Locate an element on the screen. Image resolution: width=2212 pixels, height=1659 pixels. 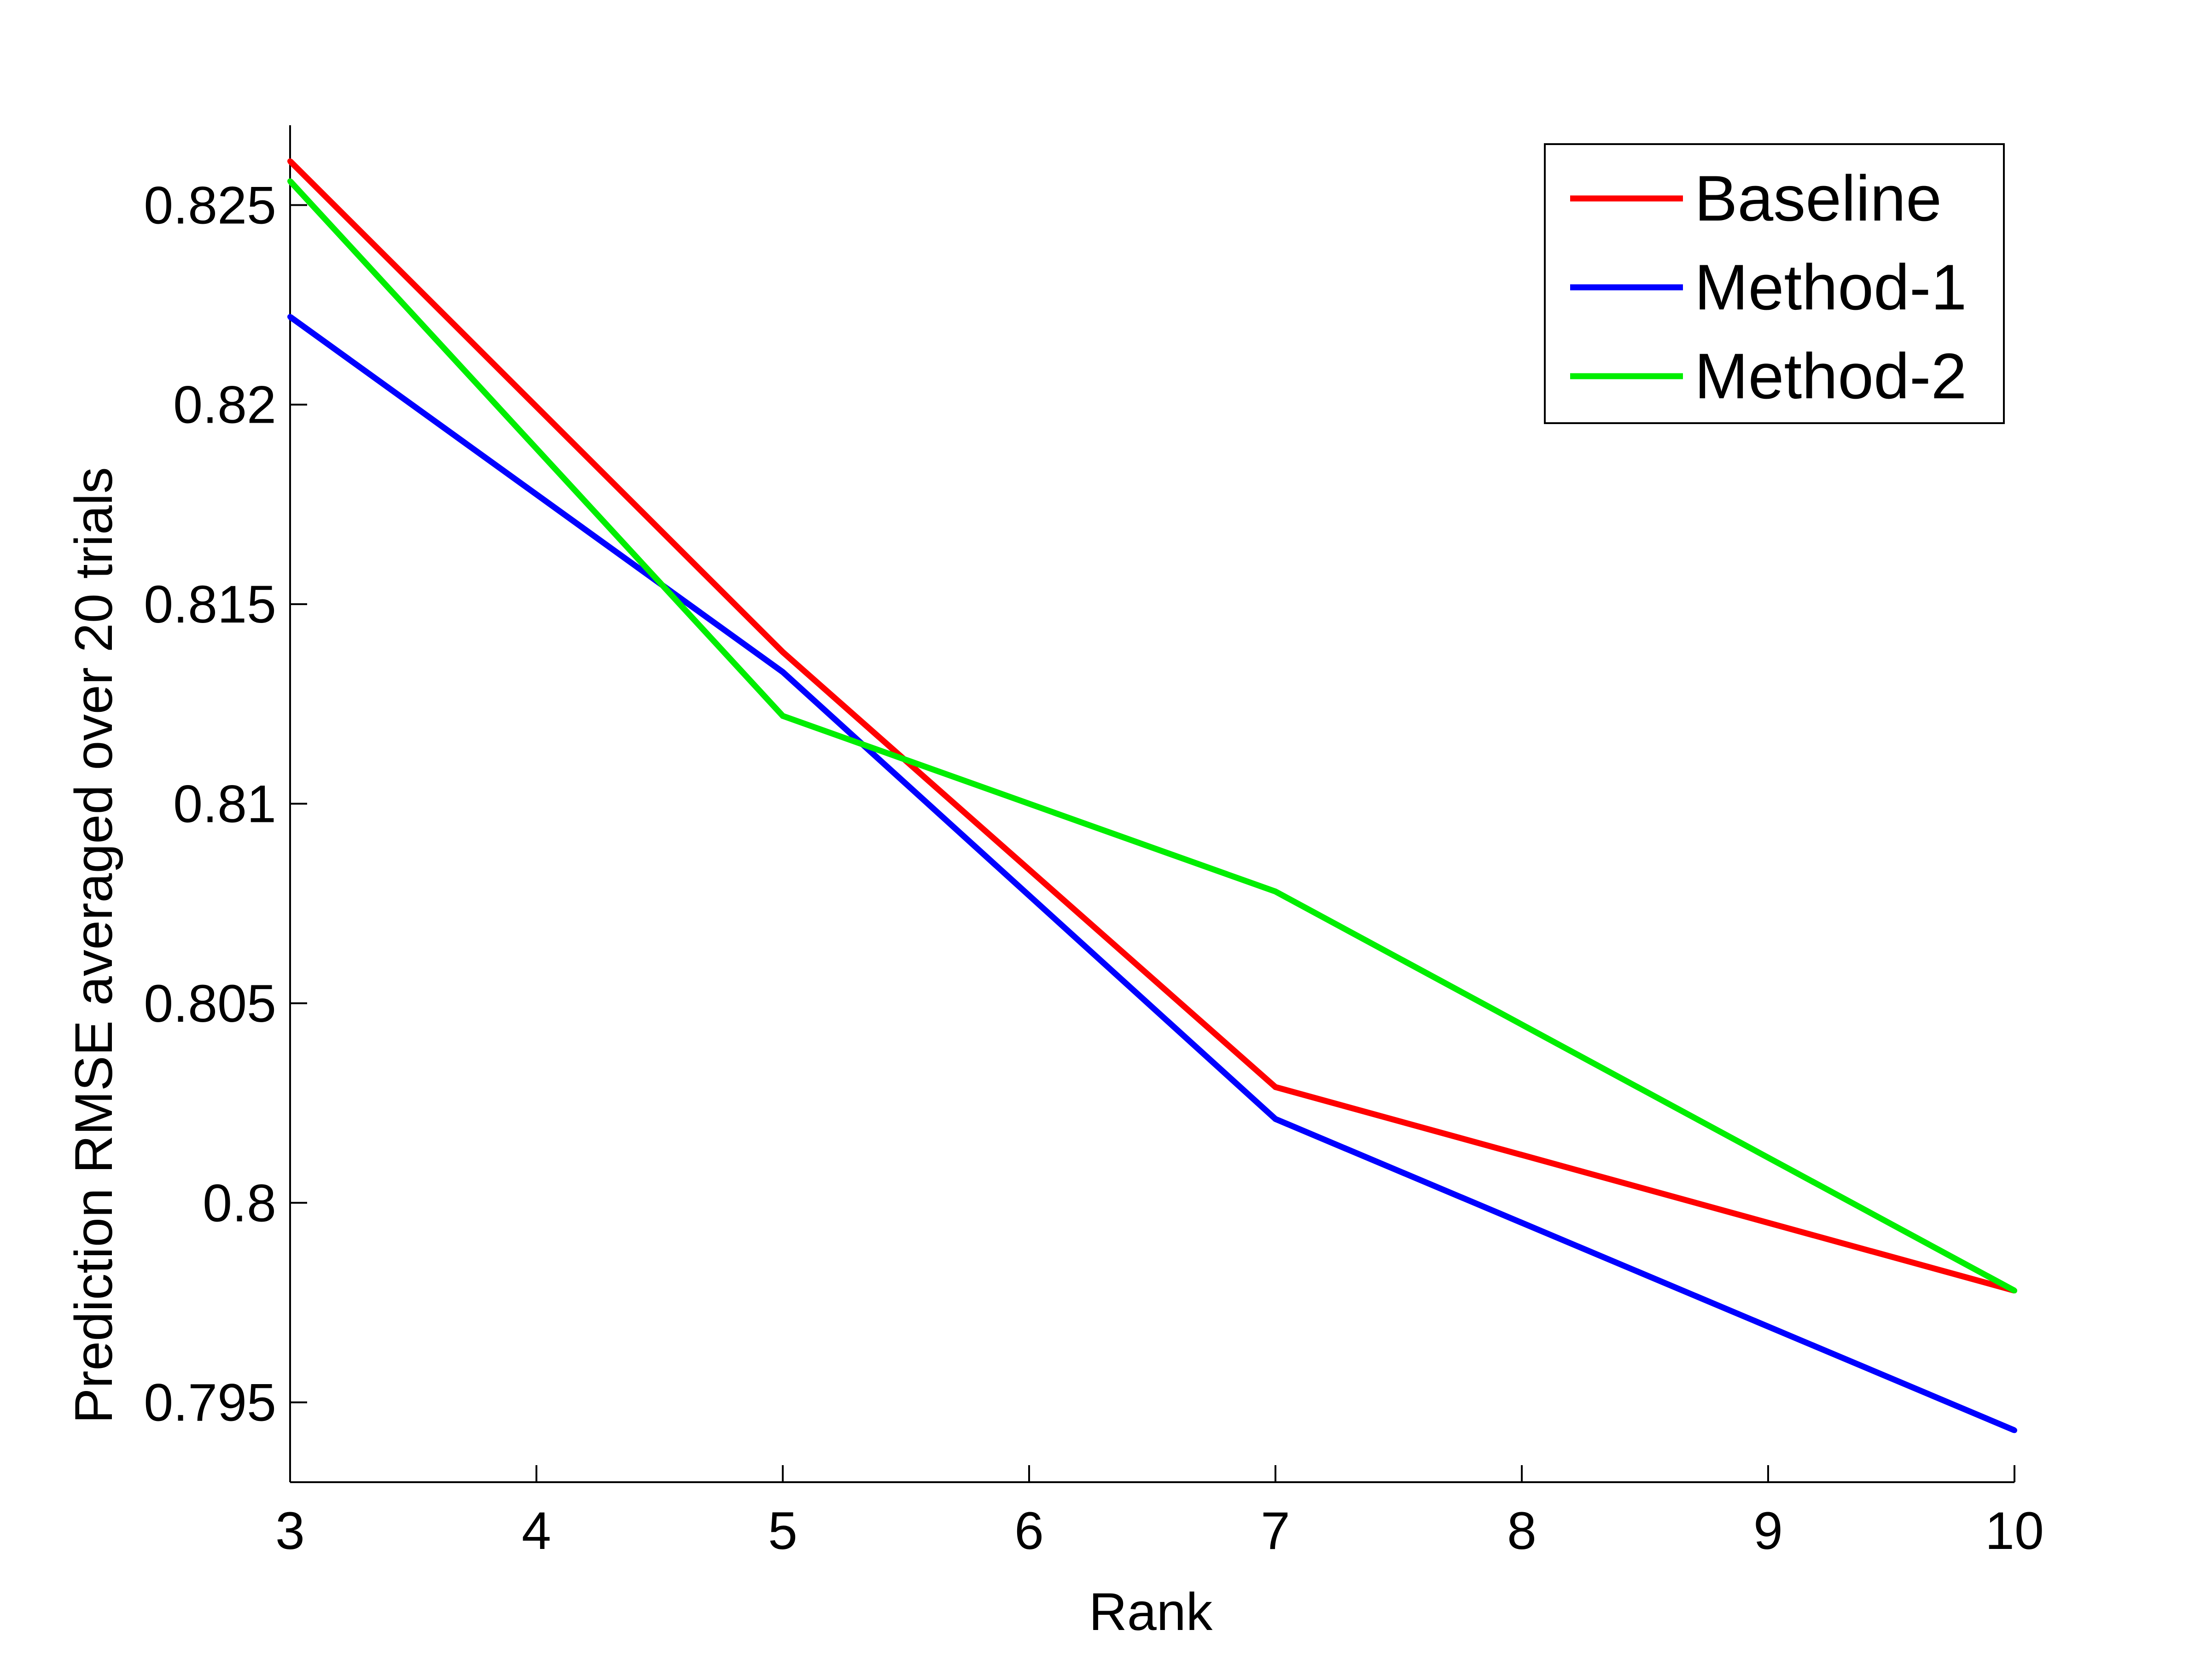
x-tick-label: 8 is located at coordinates (1522, 1531).